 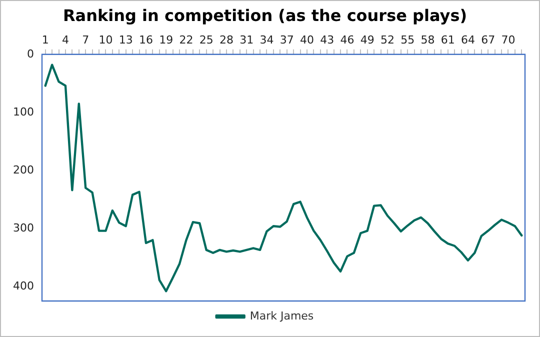 What do you see at coordinates (166, 40) in the screenshot?
I see `x-tick-label: 19` at bounding box center [166, 40].